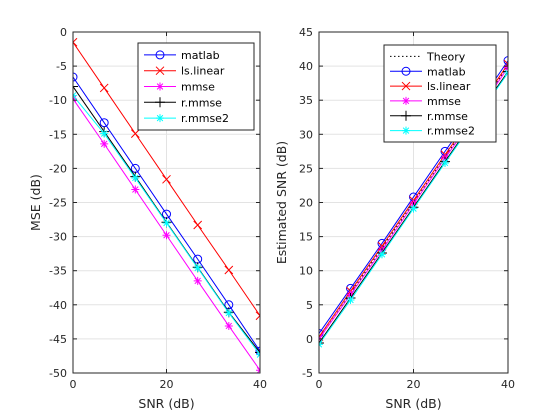 The width and height of the screenshot is (560, 420). What do you see at coordinates (309, 305) in the screenshot?
I see `y-tick-label: 5` at bounding box center [309, 305].